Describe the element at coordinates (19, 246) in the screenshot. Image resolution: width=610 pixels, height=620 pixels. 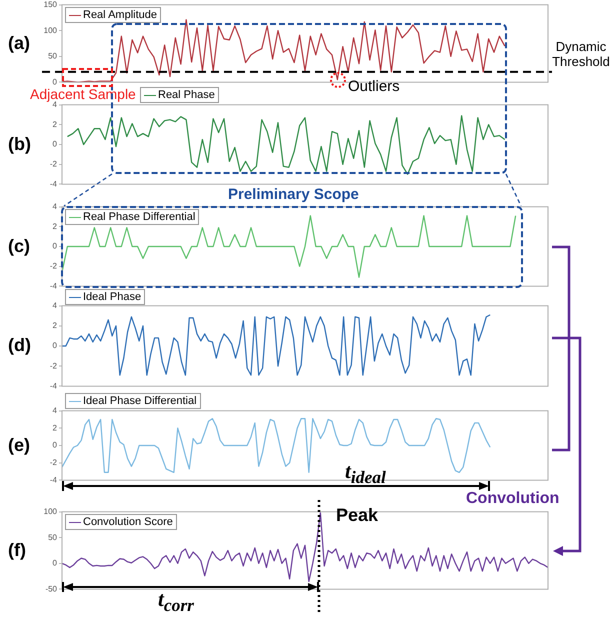
I see `text: (c)` at that location.